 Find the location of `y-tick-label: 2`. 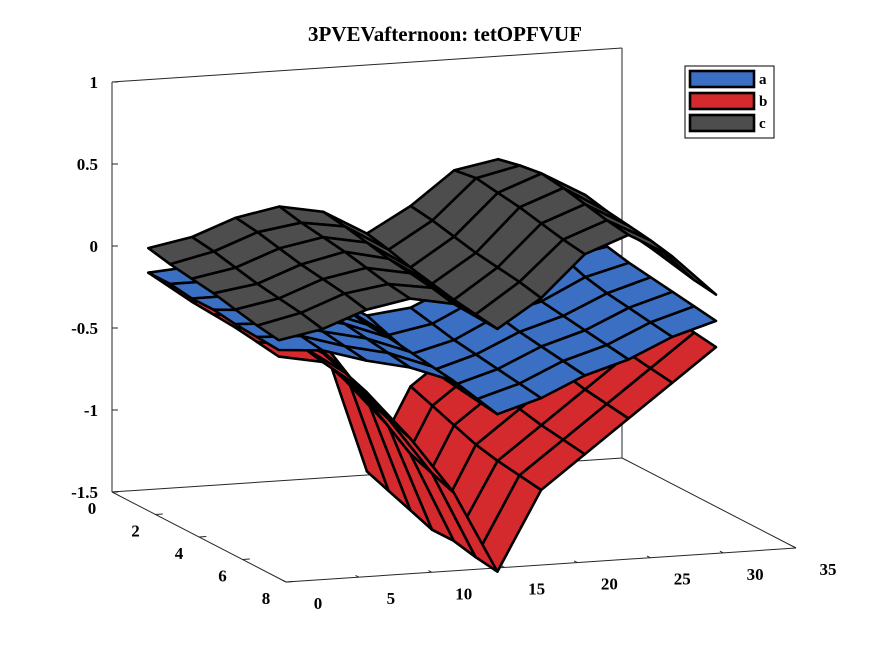

y-tick-label: 2 is located at coordinates (135, 531).